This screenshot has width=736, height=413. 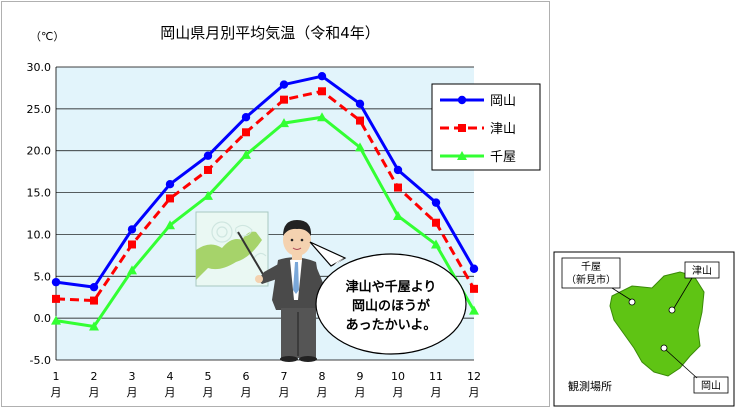 I want to click on y-tick-labels: 30.0 25.0 20.0 15.0 10.0 5.0 0.0 -5.0, so click(x=39, y=214).